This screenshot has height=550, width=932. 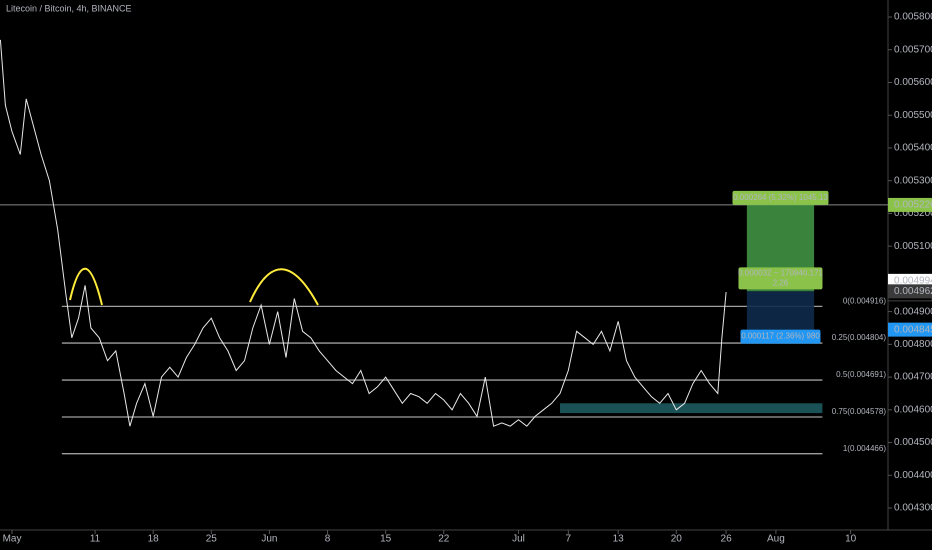 I want to click on fib-label: 0.5(0.004691), so click(x=861, y=374).